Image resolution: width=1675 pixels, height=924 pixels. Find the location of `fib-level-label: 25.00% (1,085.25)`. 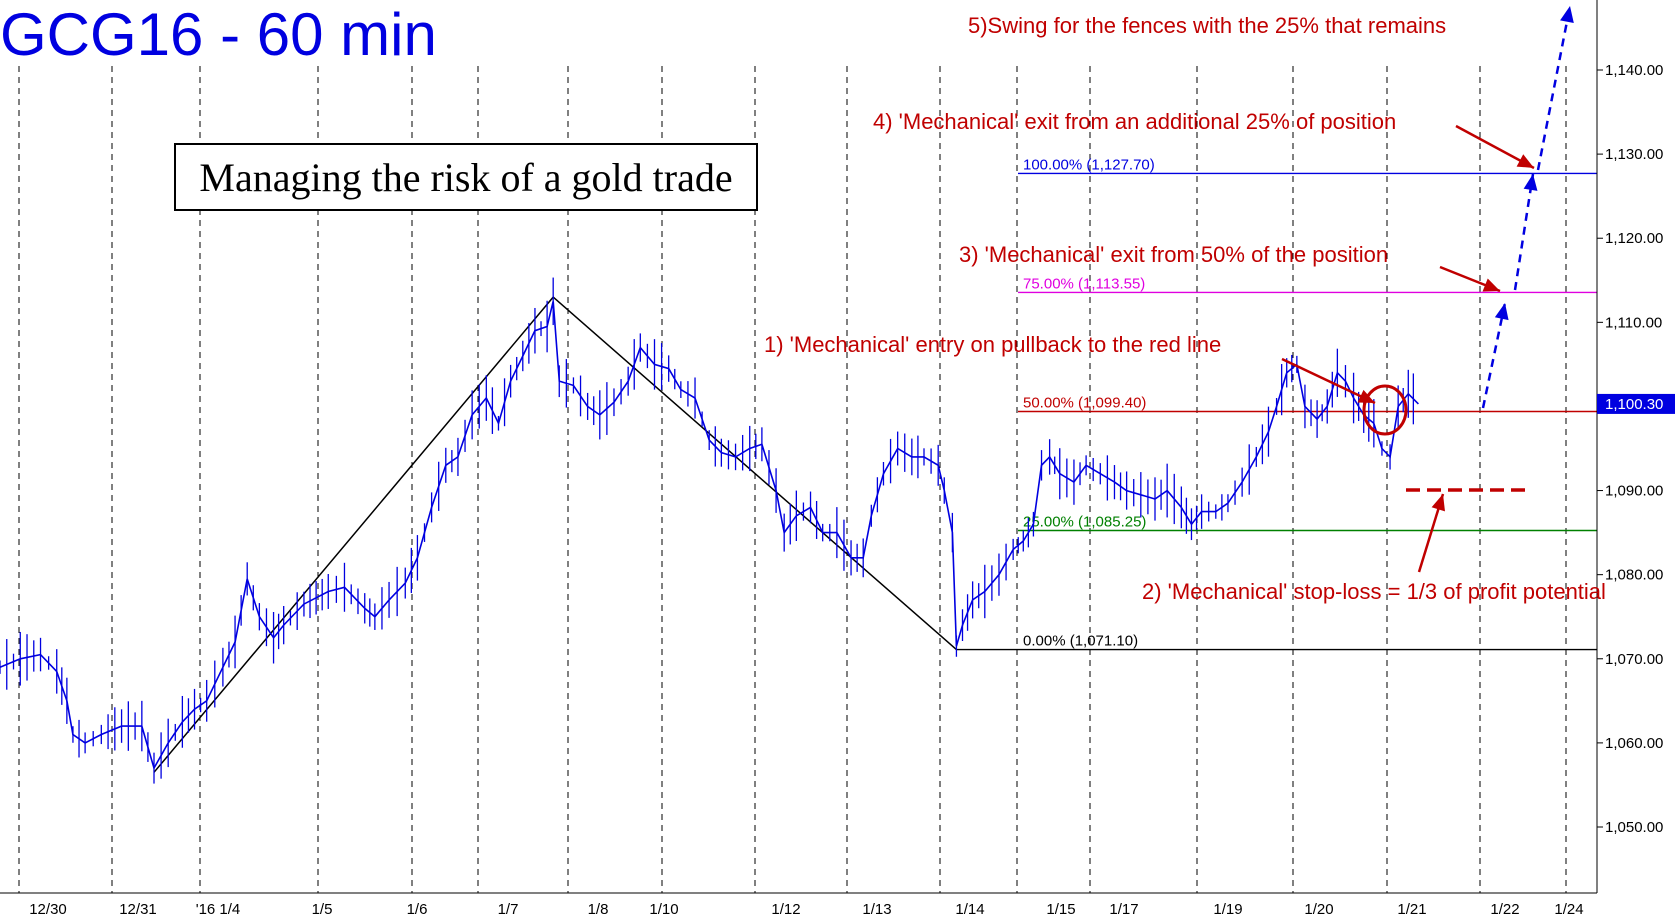

fib-level-label: 25.00% (1,085.25) is located at coordinates (1084, 522).